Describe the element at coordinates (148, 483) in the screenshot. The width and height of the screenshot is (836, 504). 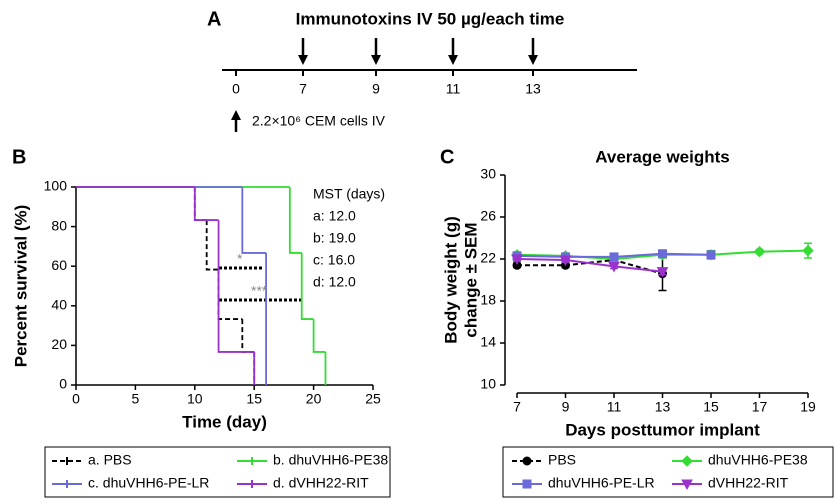
I see `legend-label: c. dhuVHH6-PE-LR` at that location.